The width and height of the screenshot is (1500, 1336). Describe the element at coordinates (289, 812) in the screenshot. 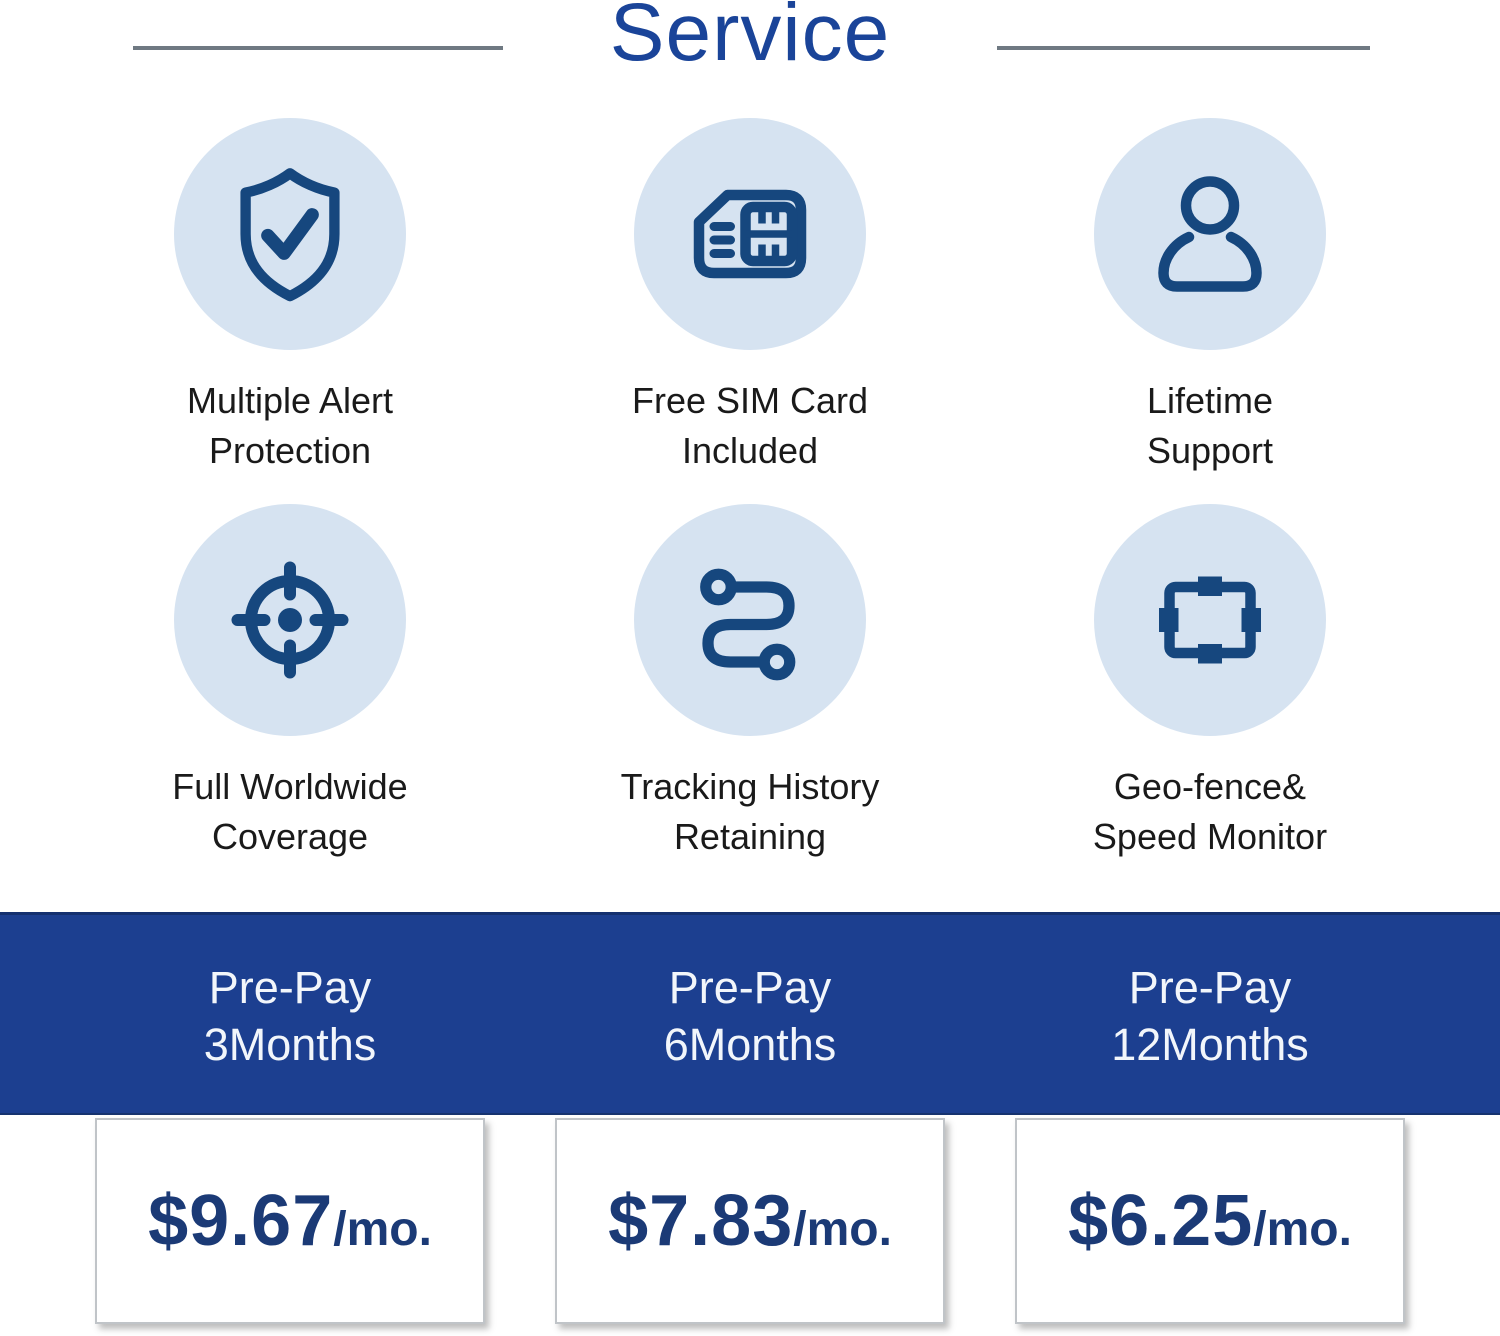

I see `feature-label: Full Worldwide Coverage` at that location.